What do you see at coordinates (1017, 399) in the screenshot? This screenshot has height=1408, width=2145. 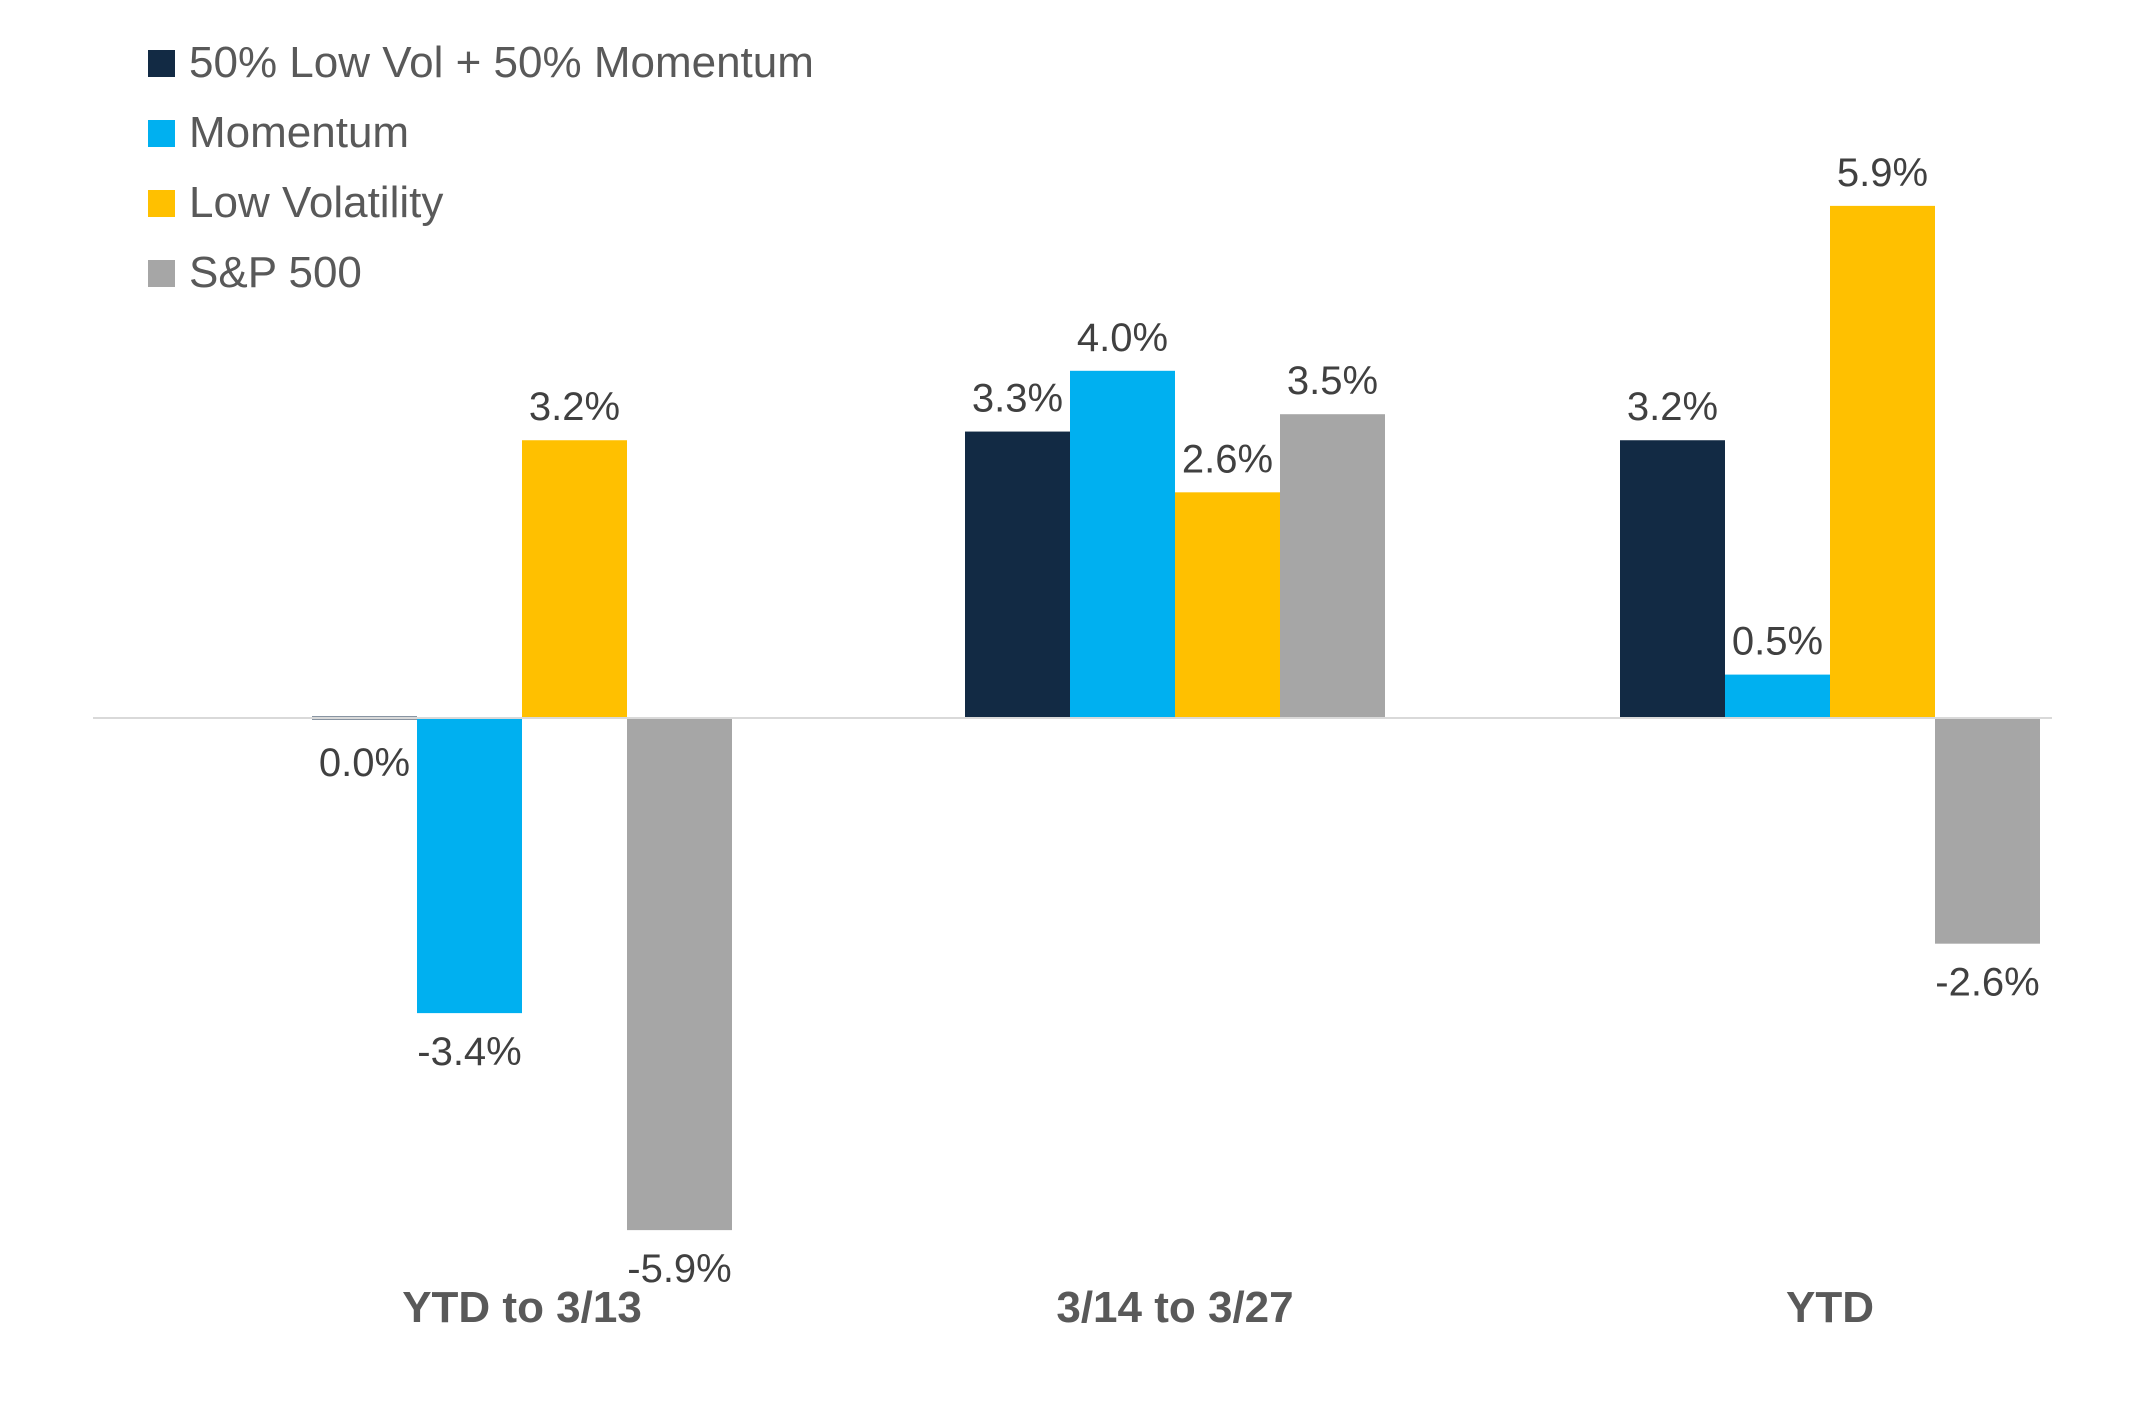 I see `data-label: 3.3%` at bounding box center [1017, 399].